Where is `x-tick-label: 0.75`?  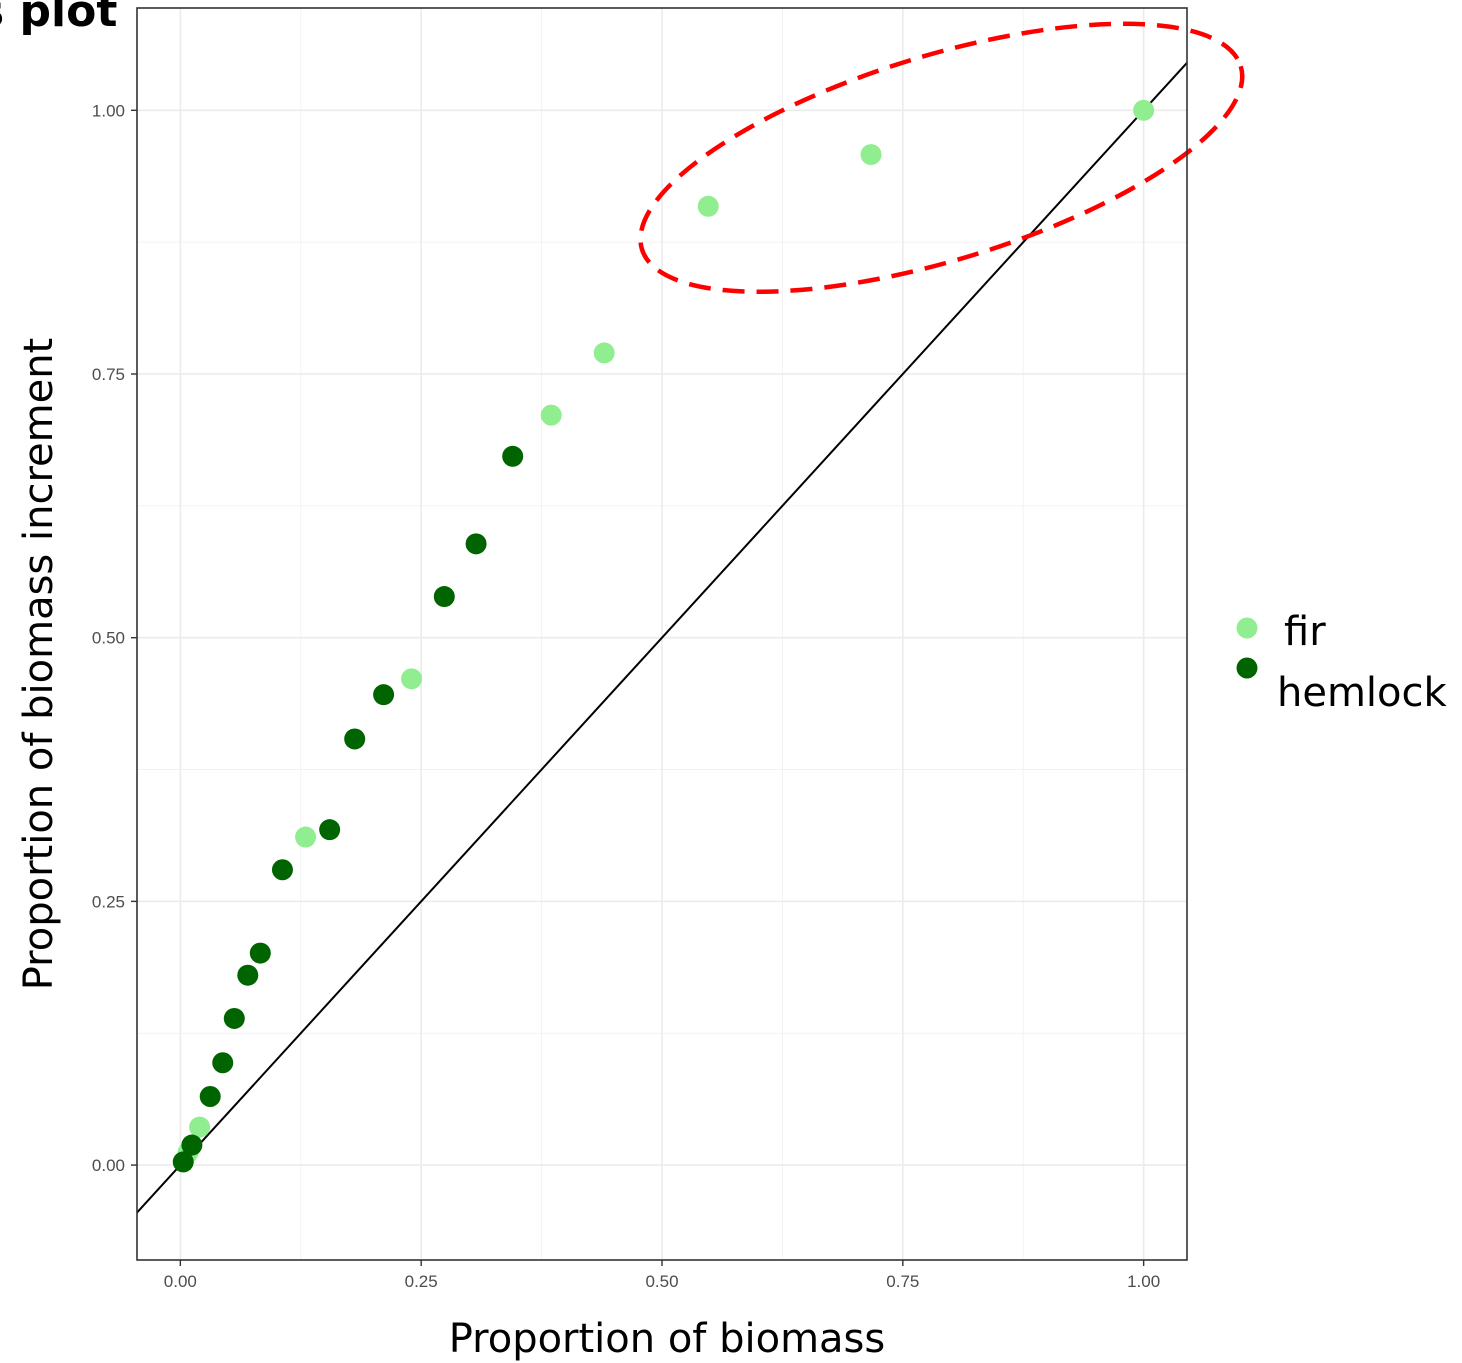 x-tick-label: 0.75 is located at coordinates (902, 1281).